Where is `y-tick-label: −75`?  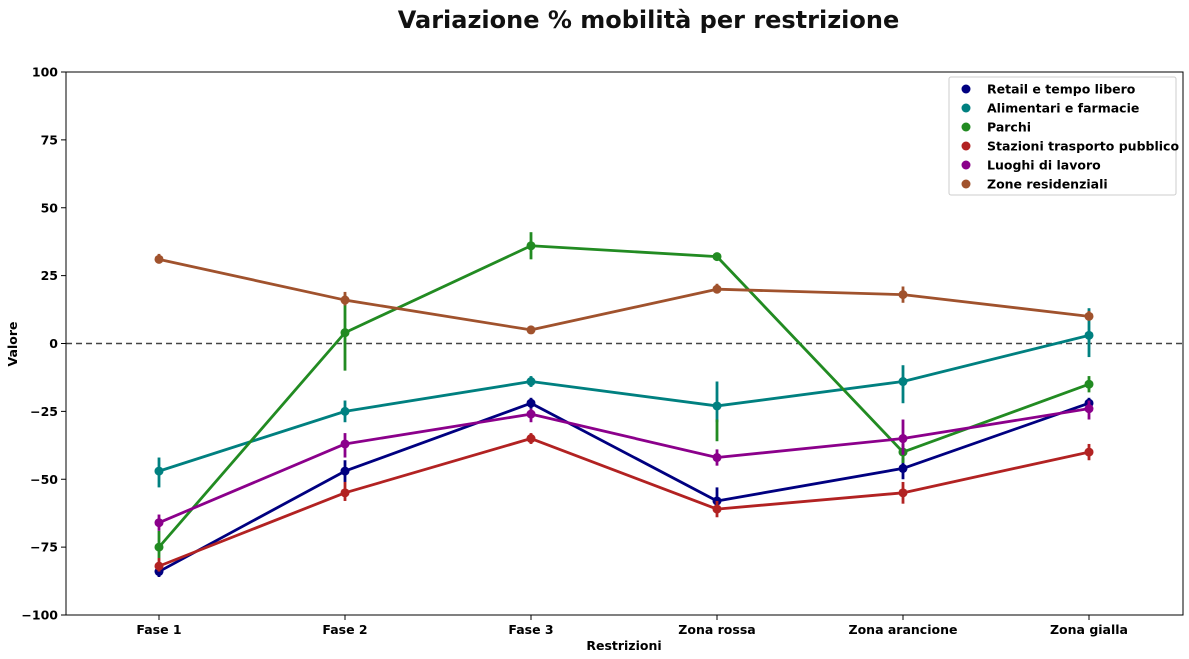 y-tick-label: −75 is located at coordinates (44, 547).